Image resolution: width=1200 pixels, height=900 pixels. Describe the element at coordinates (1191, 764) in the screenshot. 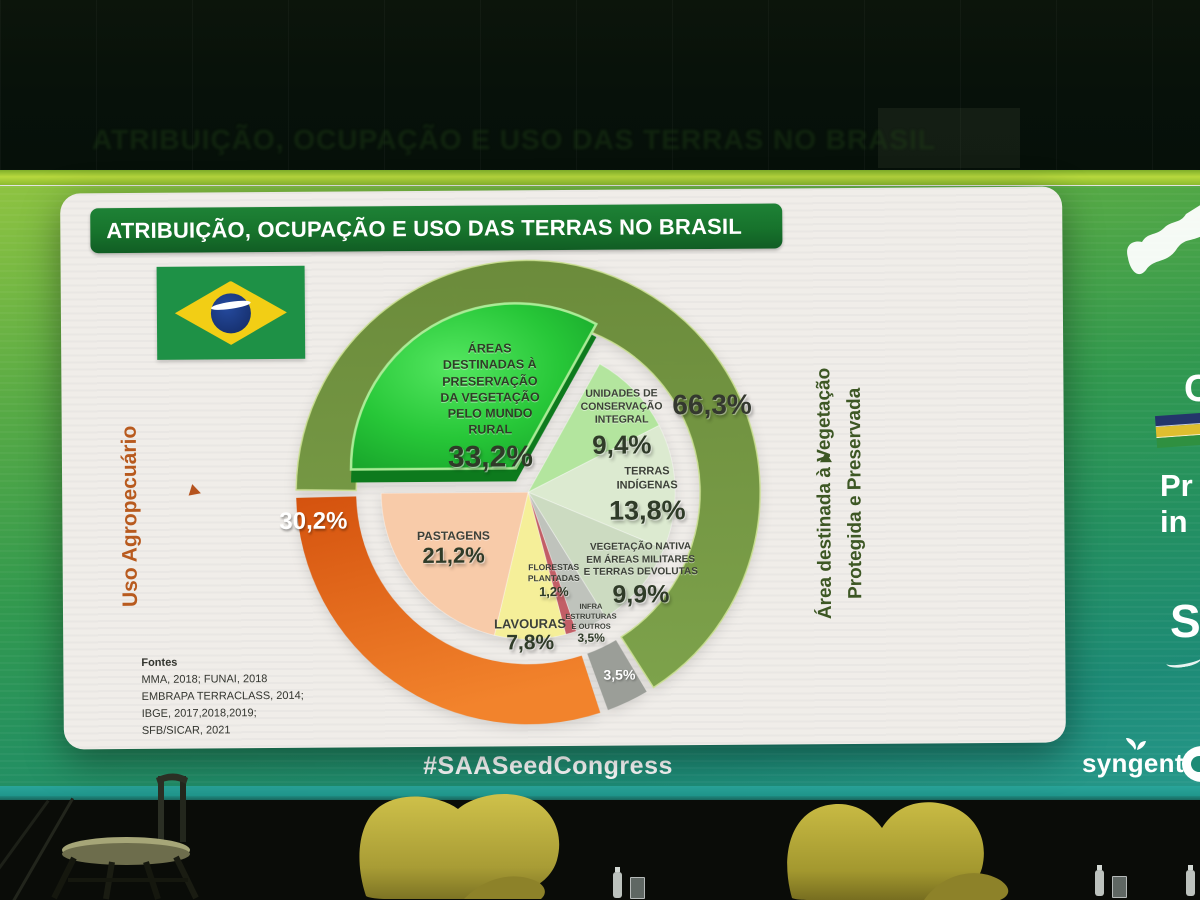

I see `syngenta-logo-mark` at that location.